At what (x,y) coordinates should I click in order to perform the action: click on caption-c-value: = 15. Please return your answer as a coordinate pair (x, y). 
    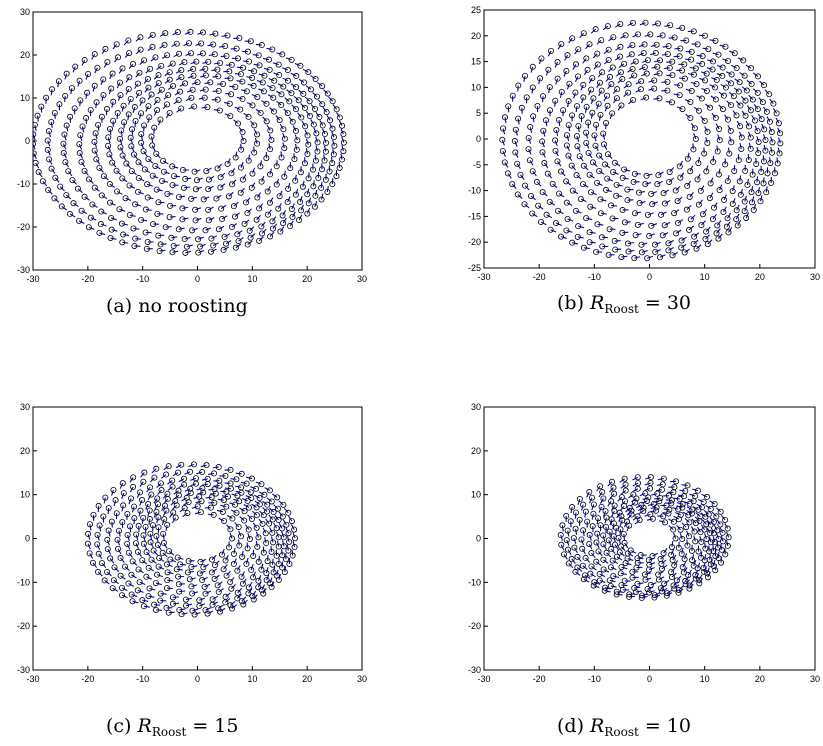
    Looking at the image, I should click on (215, 726).